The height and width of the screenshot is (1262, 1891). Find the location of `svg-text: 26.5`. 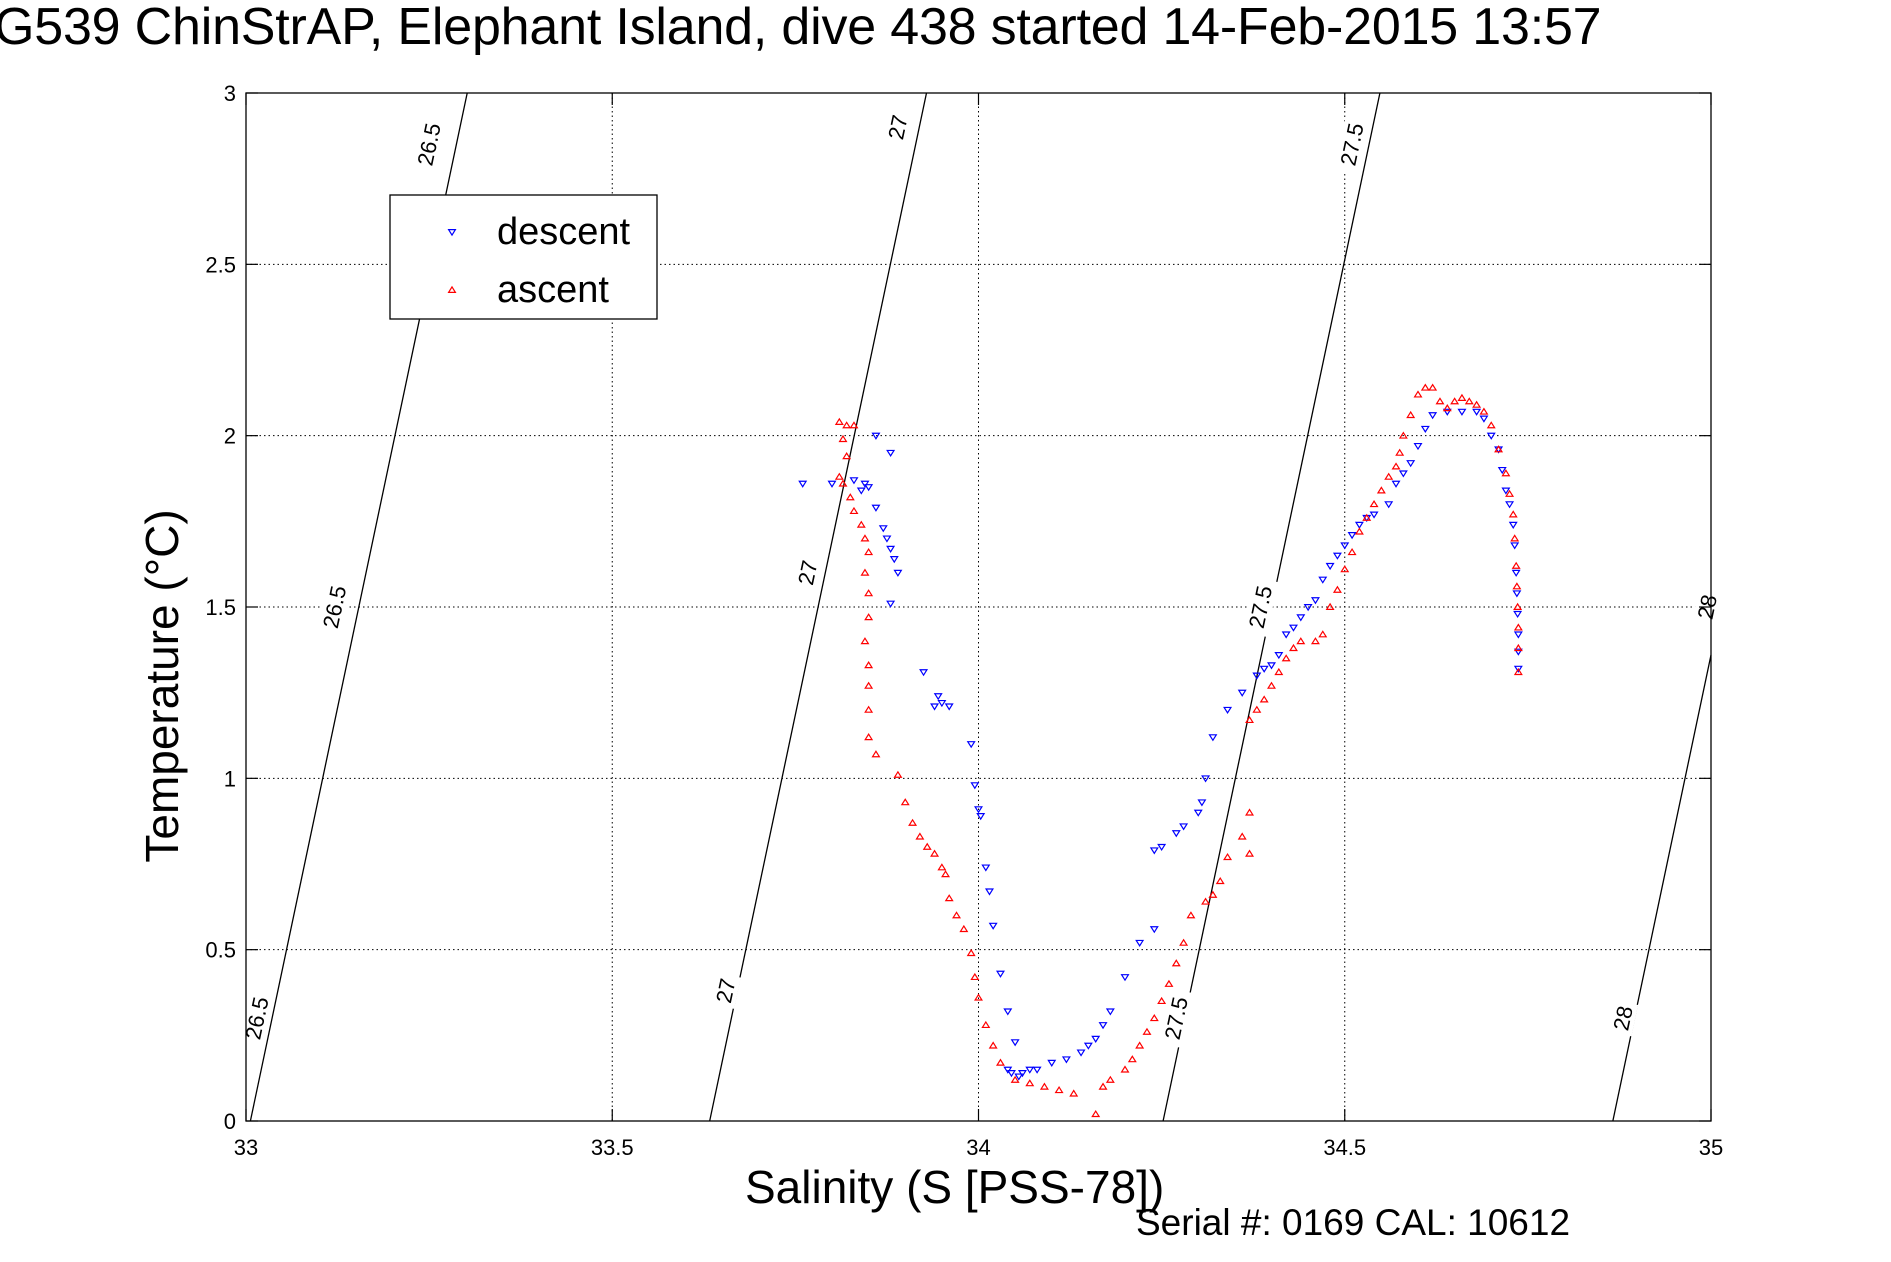

svg-text: 26.5 is located at coordinates (428, 144).